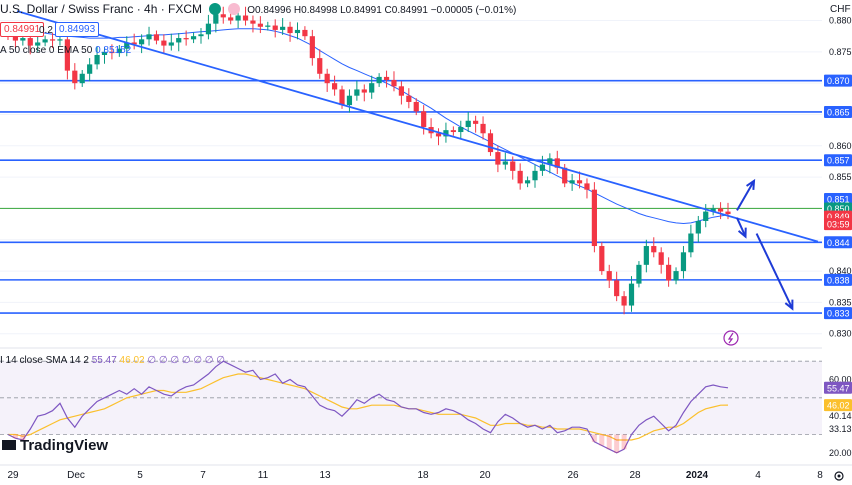 The width and height of the screenshot is (852, 485). I want to click on time-tick-label: 18, so click(423, 475).